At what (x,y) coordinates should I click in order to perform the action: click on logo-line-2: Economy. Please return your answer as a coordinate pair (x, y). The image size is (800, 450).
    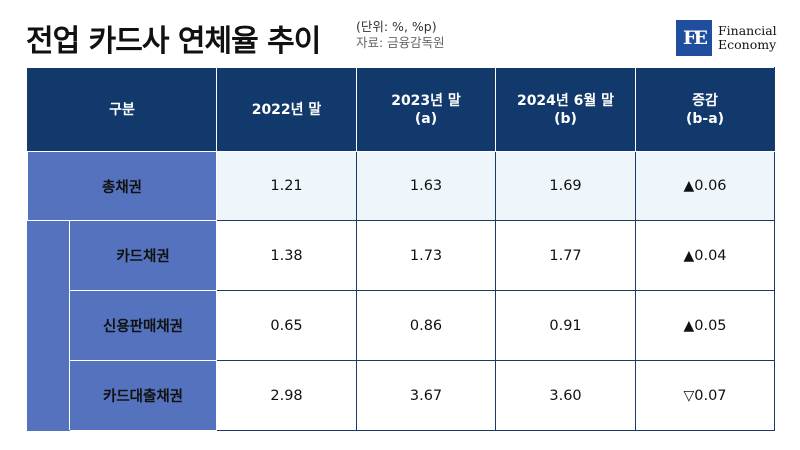
    Looking at the image, I should click on (747, 44).